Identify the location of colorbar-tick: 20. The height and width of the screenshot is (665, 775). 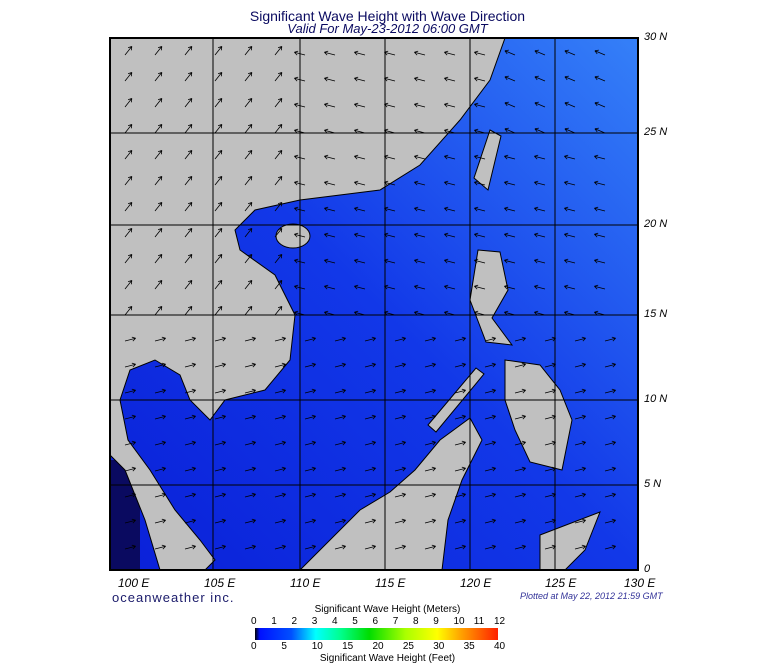
(378, 646).